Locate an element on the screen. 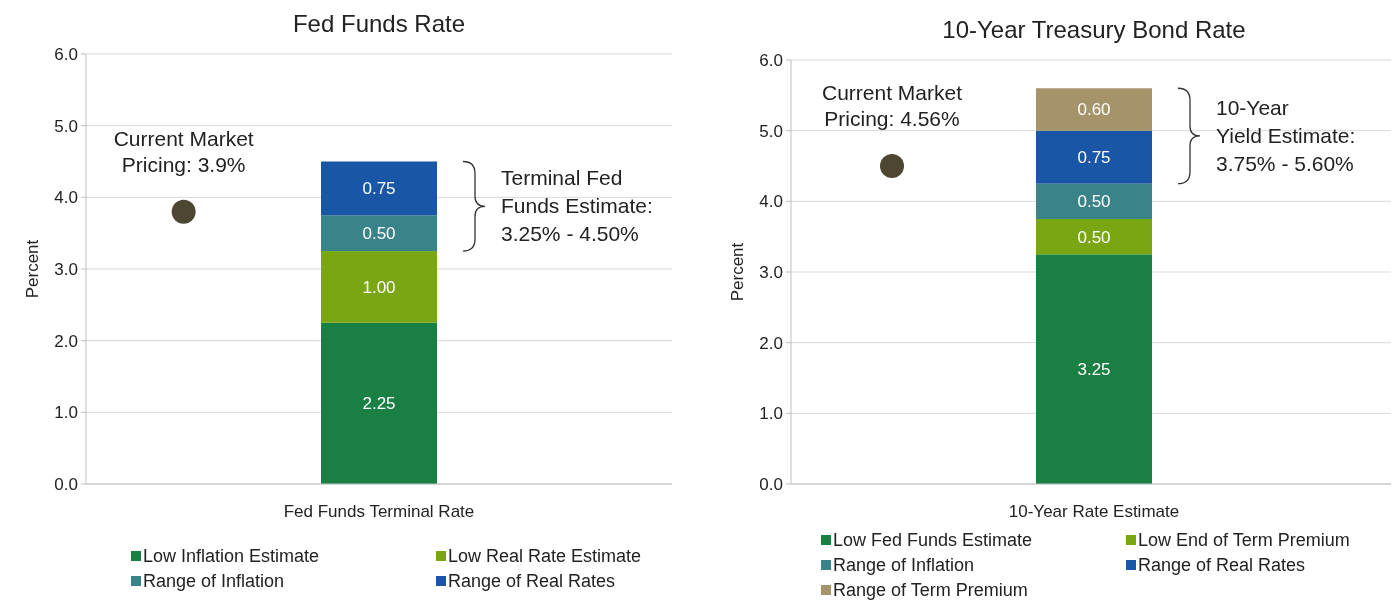  legend-label: Low Fed Funds Estimate is located at coordinates (933, 540).